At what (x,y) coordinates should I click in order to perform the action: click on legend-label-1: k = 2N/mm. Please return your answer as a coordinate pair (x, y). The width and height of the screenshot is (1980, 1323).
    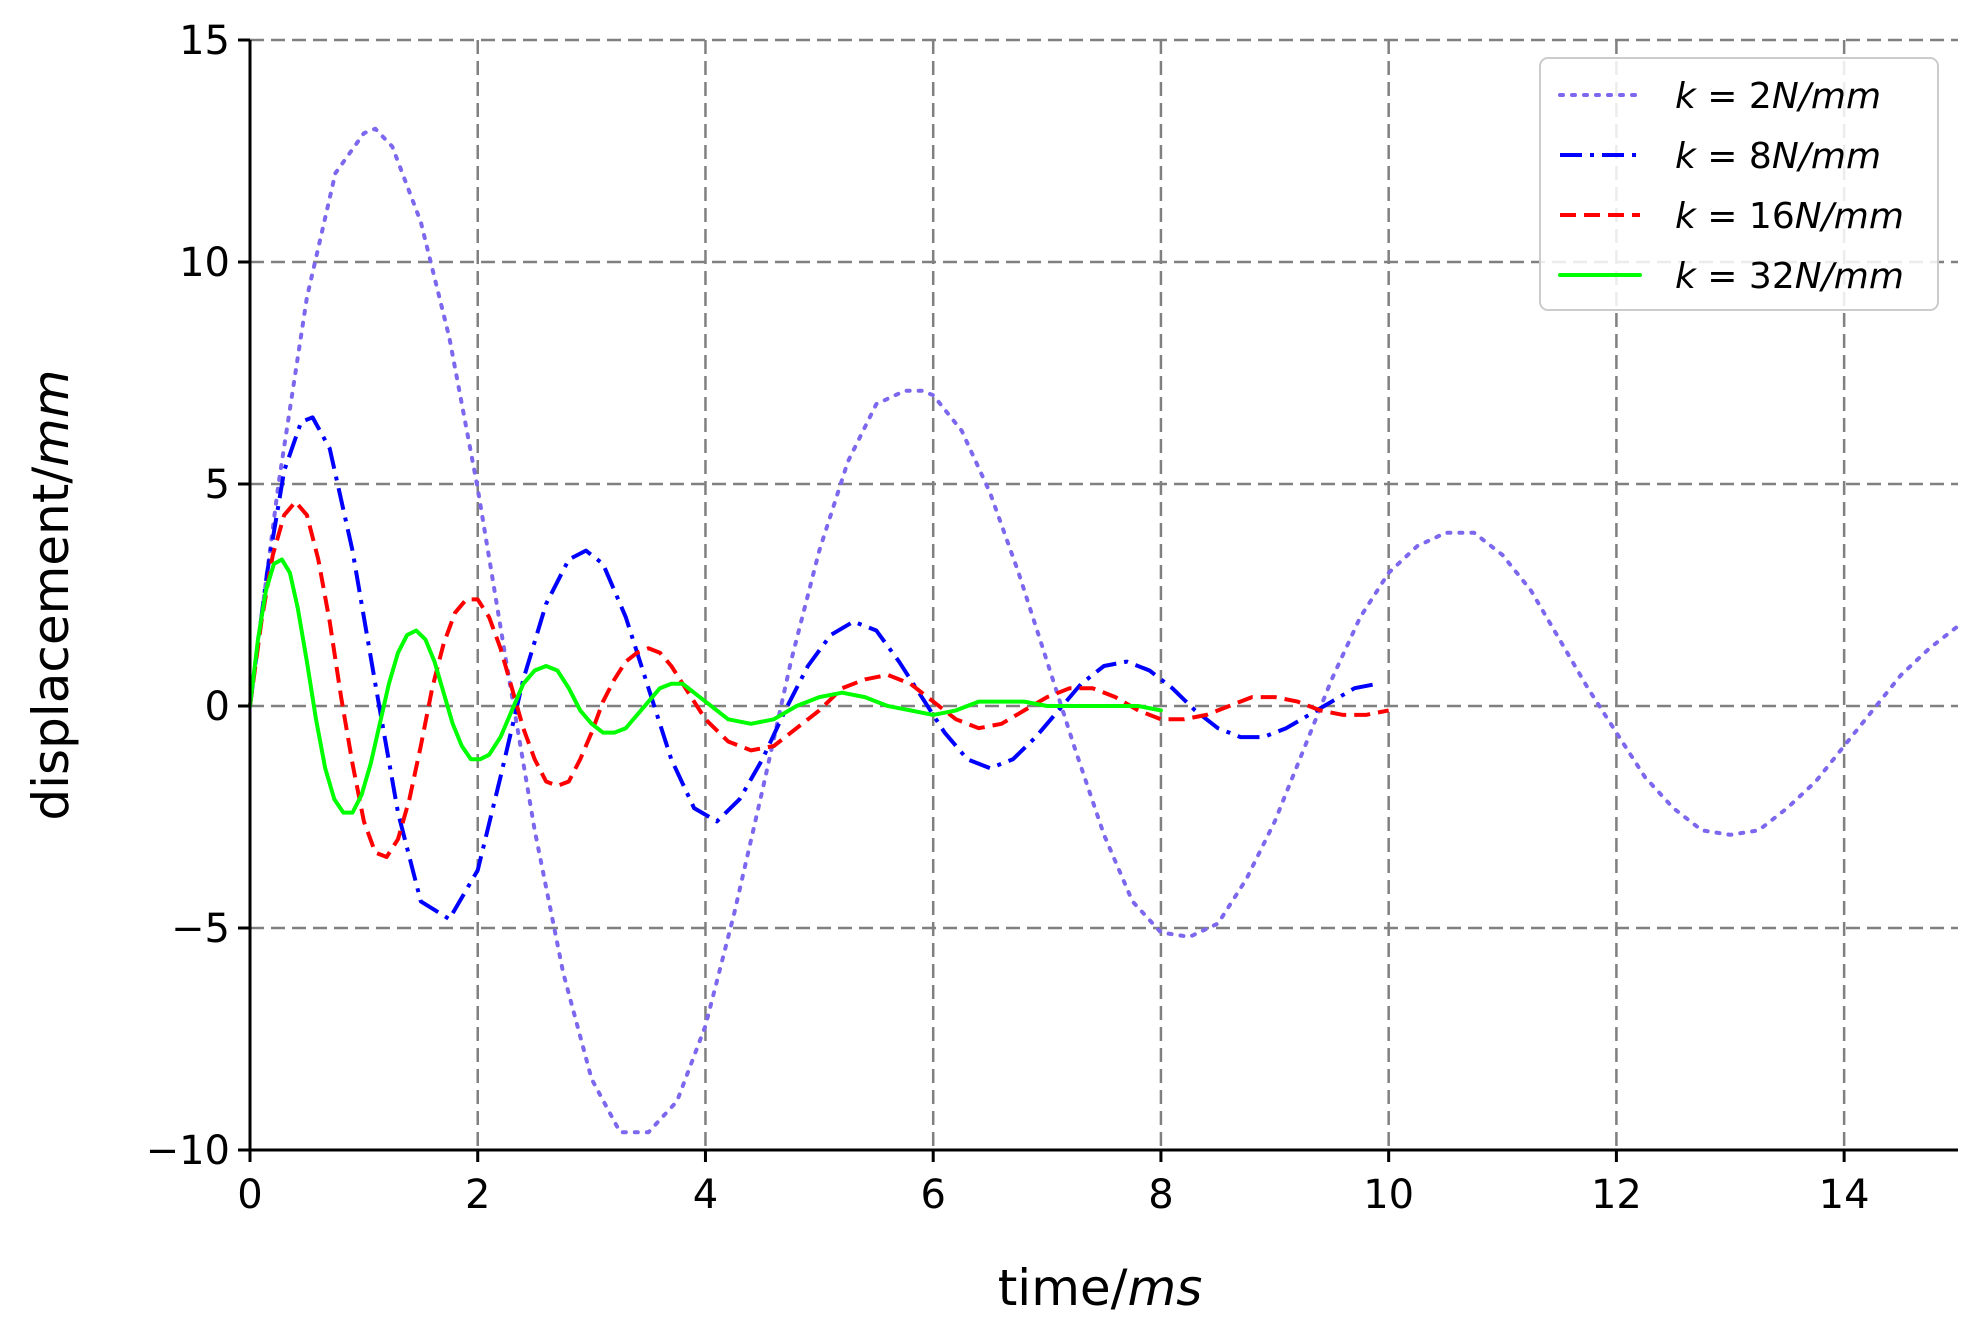
    Looking at the image, I should click on (1778, 96).